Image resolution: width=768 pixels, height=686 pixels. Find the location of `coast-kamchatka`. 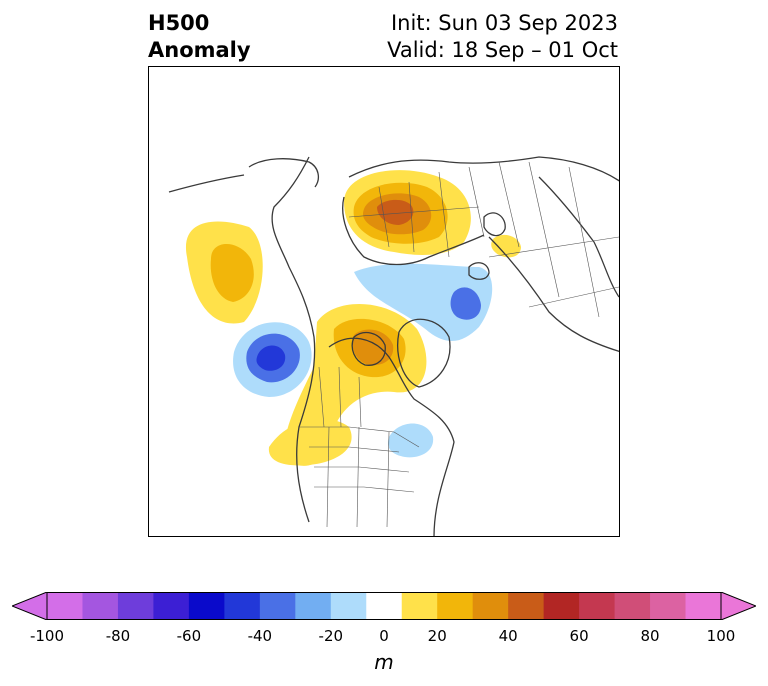

coast-kamchatka is located at coordinates (578, 237).